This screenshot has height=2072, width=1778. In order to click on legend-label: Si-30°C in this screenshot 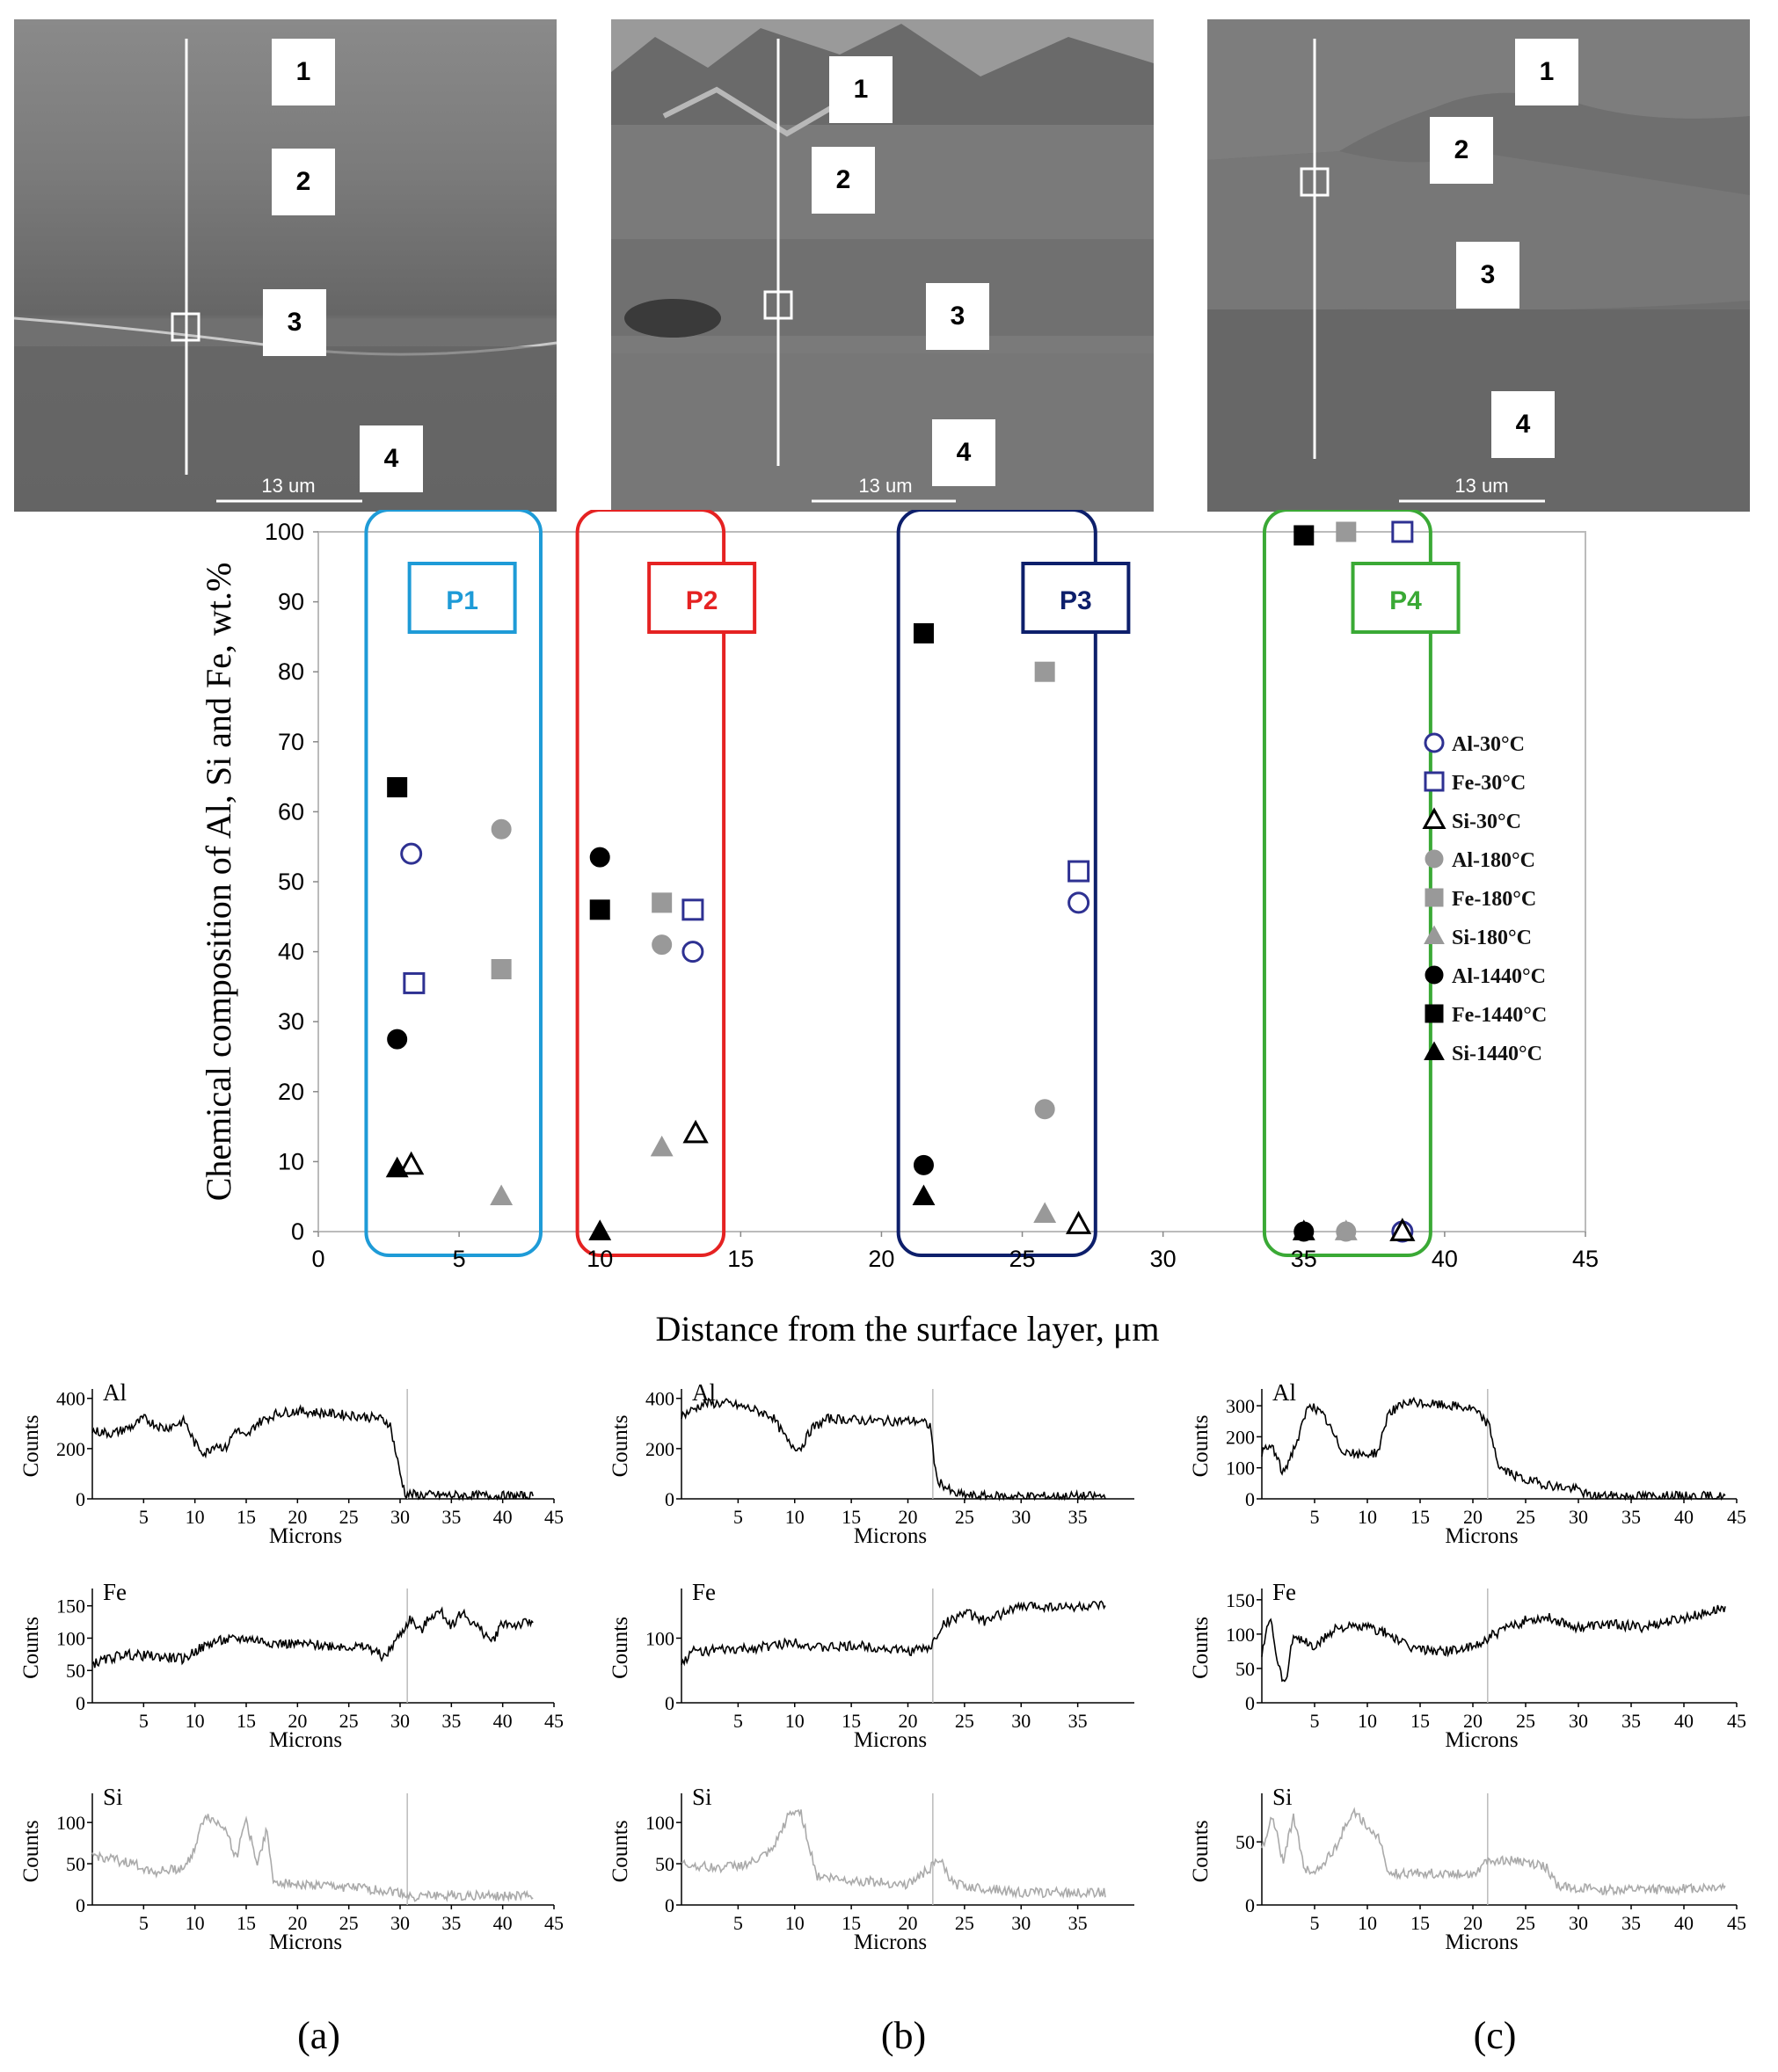, I will do `click(1487, 822)`.